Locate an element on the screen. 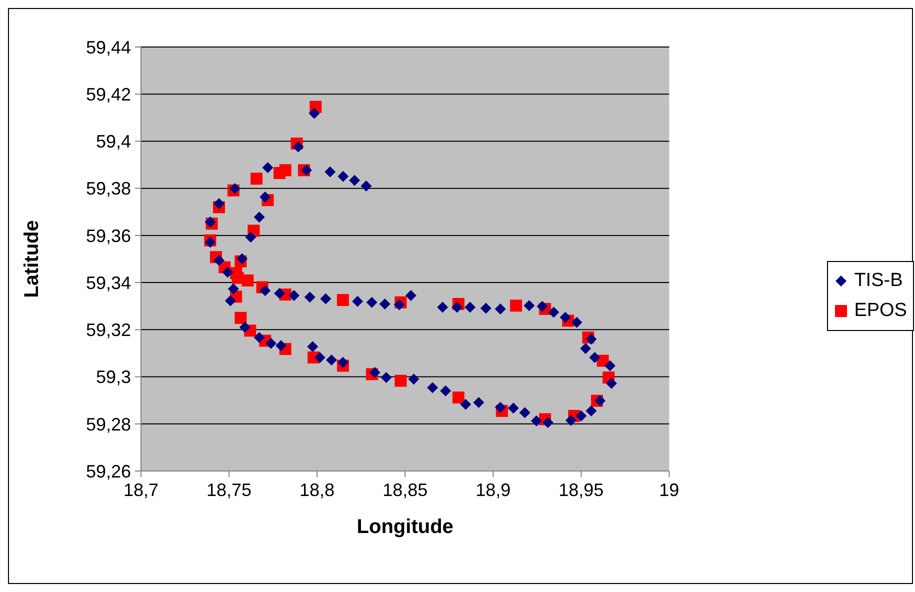  x-tick-label: 18,95 is located at coordinates (581, 490).